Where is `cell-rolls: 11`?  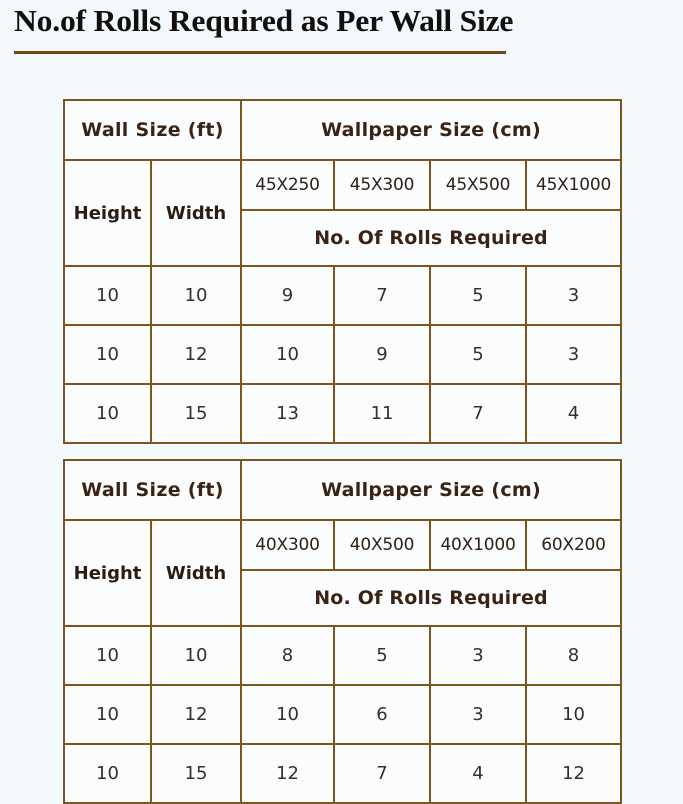
cell-rolls: 11 is located at coordinates (382, 413).